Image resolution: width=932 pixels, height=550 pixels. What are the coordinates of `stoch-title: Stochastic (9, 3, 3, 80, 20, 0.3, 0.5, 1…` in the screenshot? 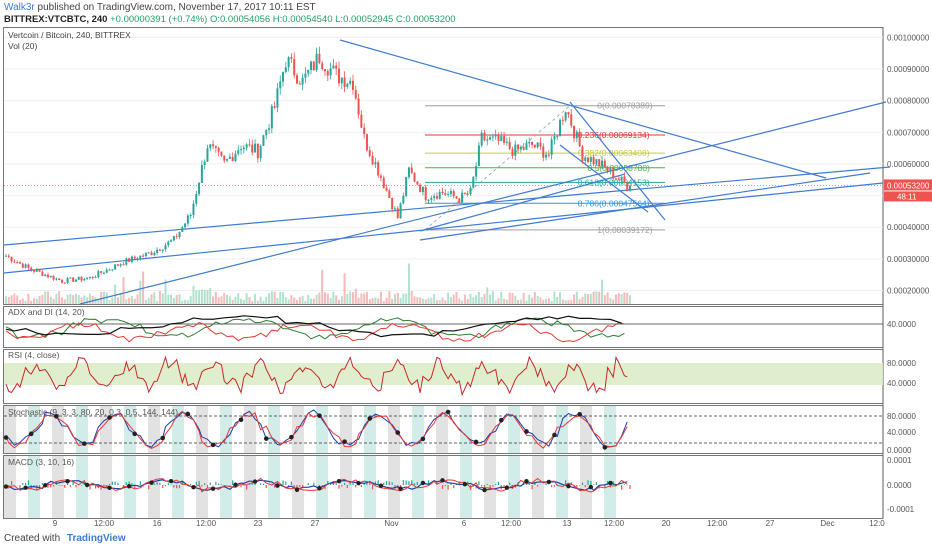 It's located at (93, 412).